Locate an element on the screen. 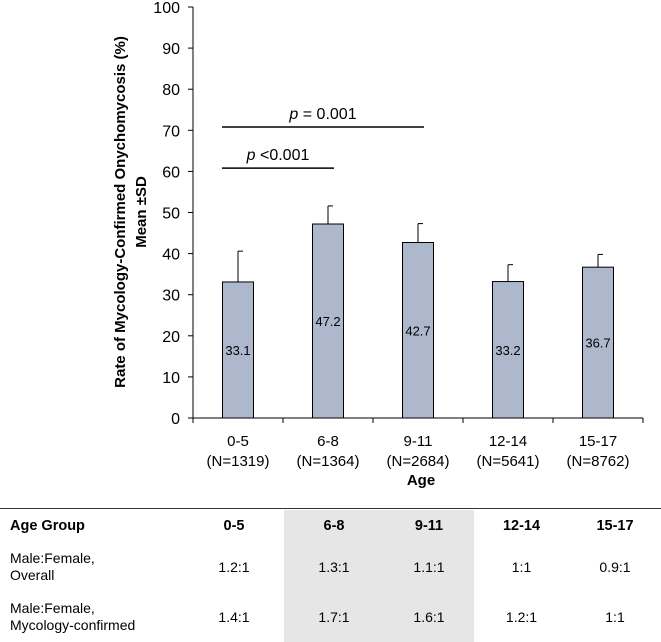  y-tick-label: 0 is located at coordinates (175, 419).